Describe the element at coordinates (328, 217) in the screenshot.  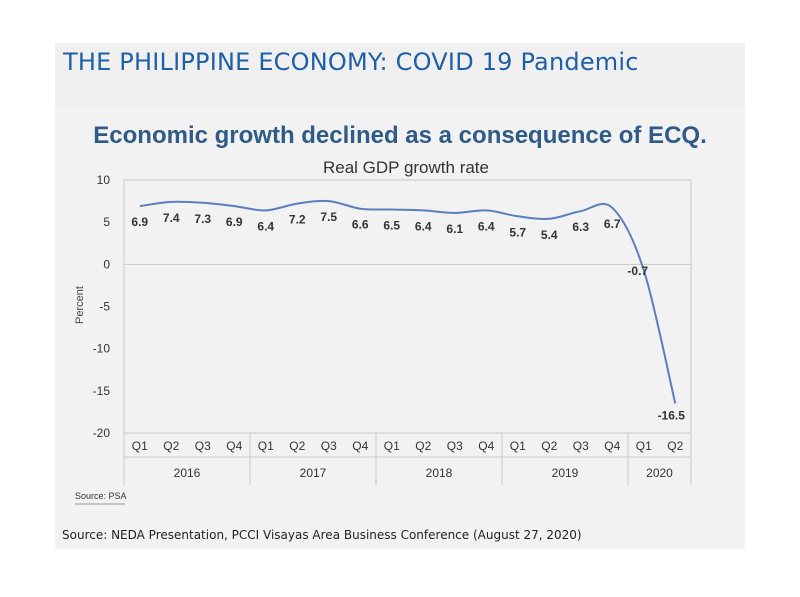
I see `data-label: 7.5` at that location.